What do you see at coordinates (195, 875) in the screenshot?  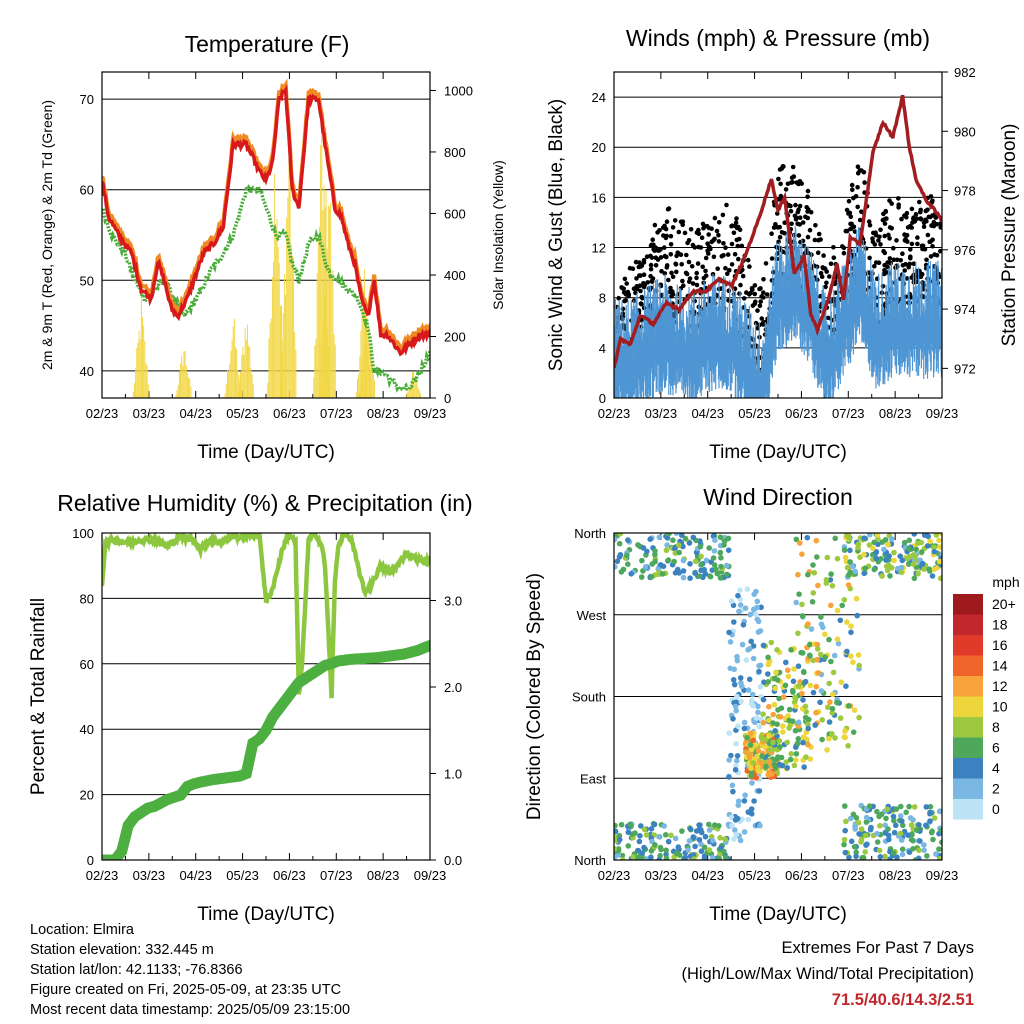 I see `x-tick-label: 04/23` at bounding box center [195, 875].